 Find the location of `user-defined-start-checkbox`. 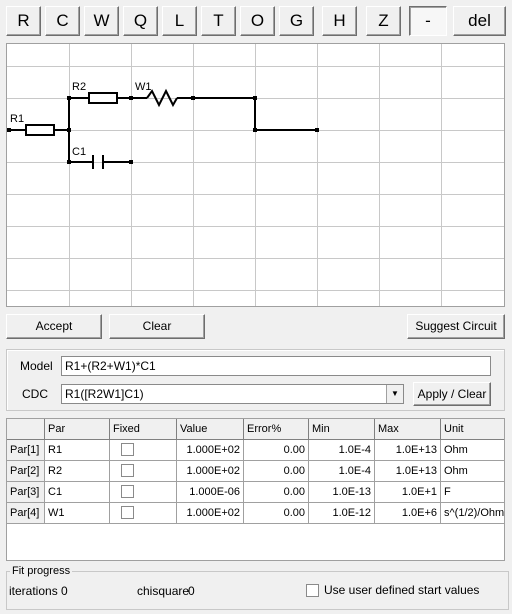

user-defined-start-checkbox is located at coordinates (312, 590).